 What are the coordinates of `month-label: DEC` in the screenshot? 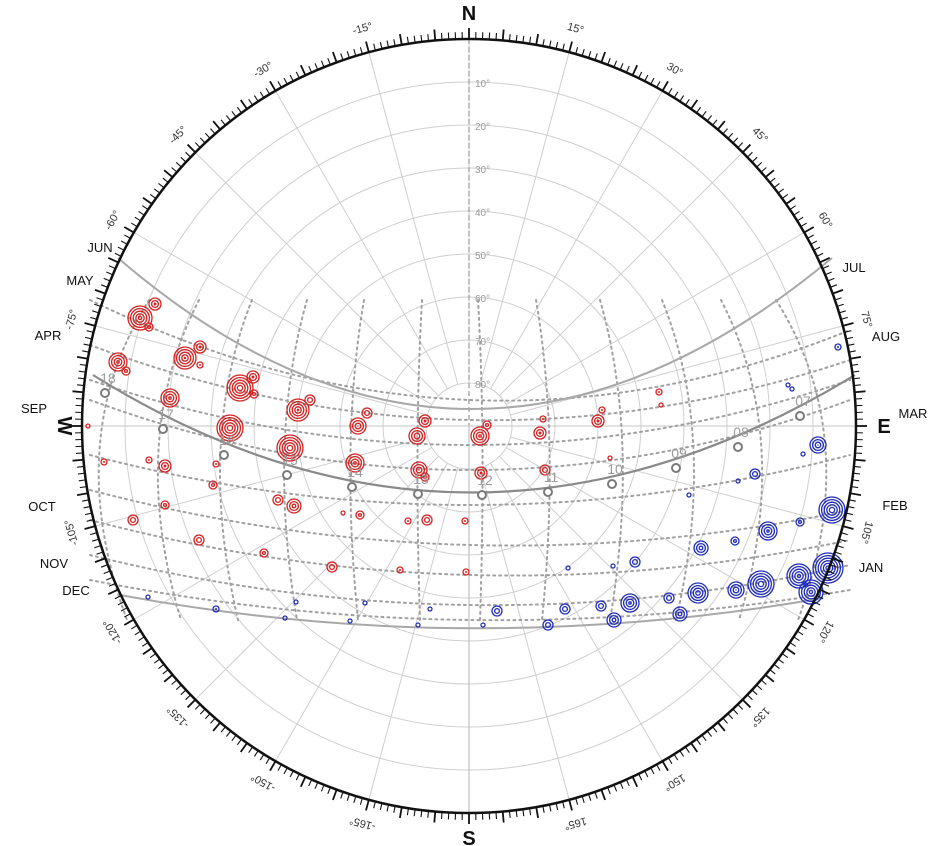 It's located at (75, 590).